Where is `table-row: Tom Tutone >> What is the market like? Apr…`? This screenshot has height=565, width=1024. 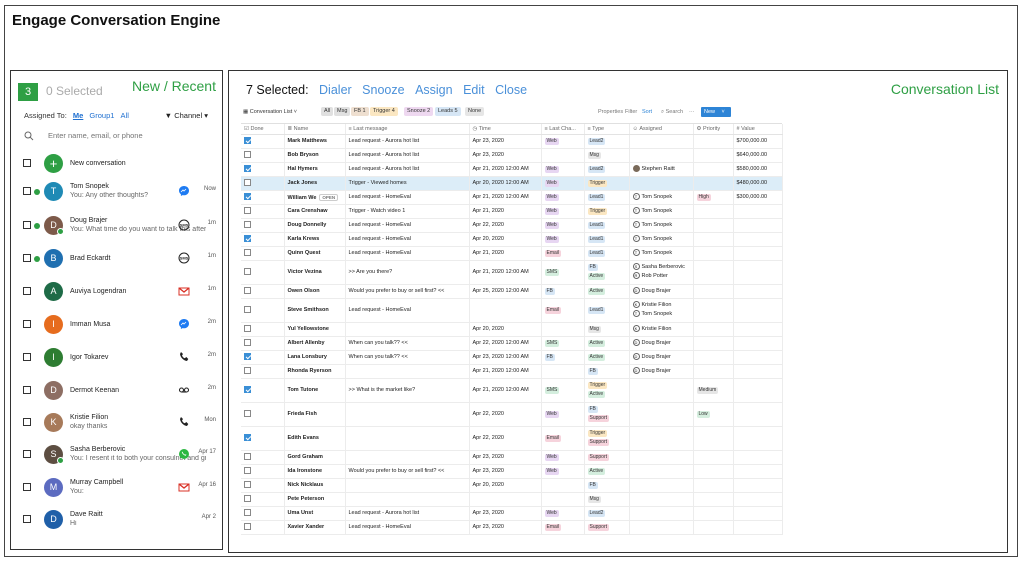 table-row: Tom Tutone >> What is the market like? Apr… is located at coordinates (512, 390).